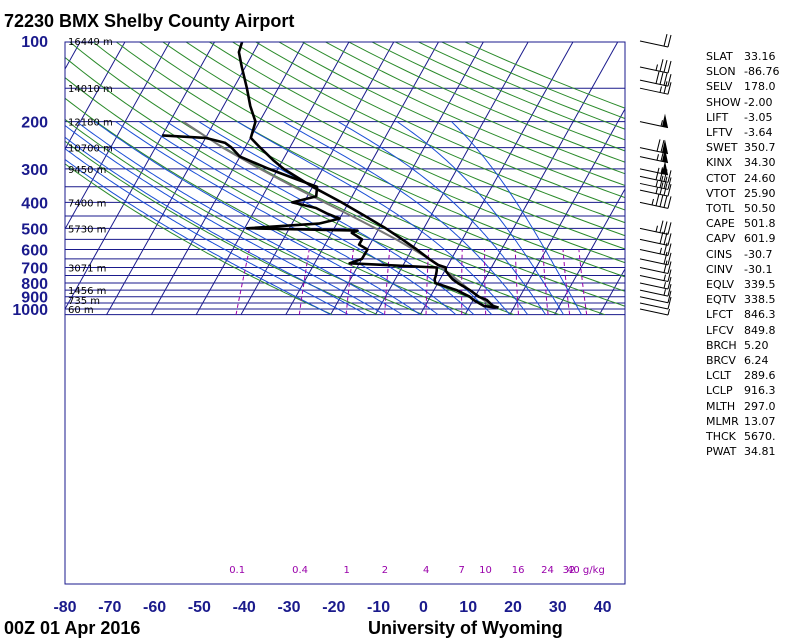  Describe the element at coordinates (346, 570) in the screenshot. I see `mixing-ratio-label: 1` at that location.